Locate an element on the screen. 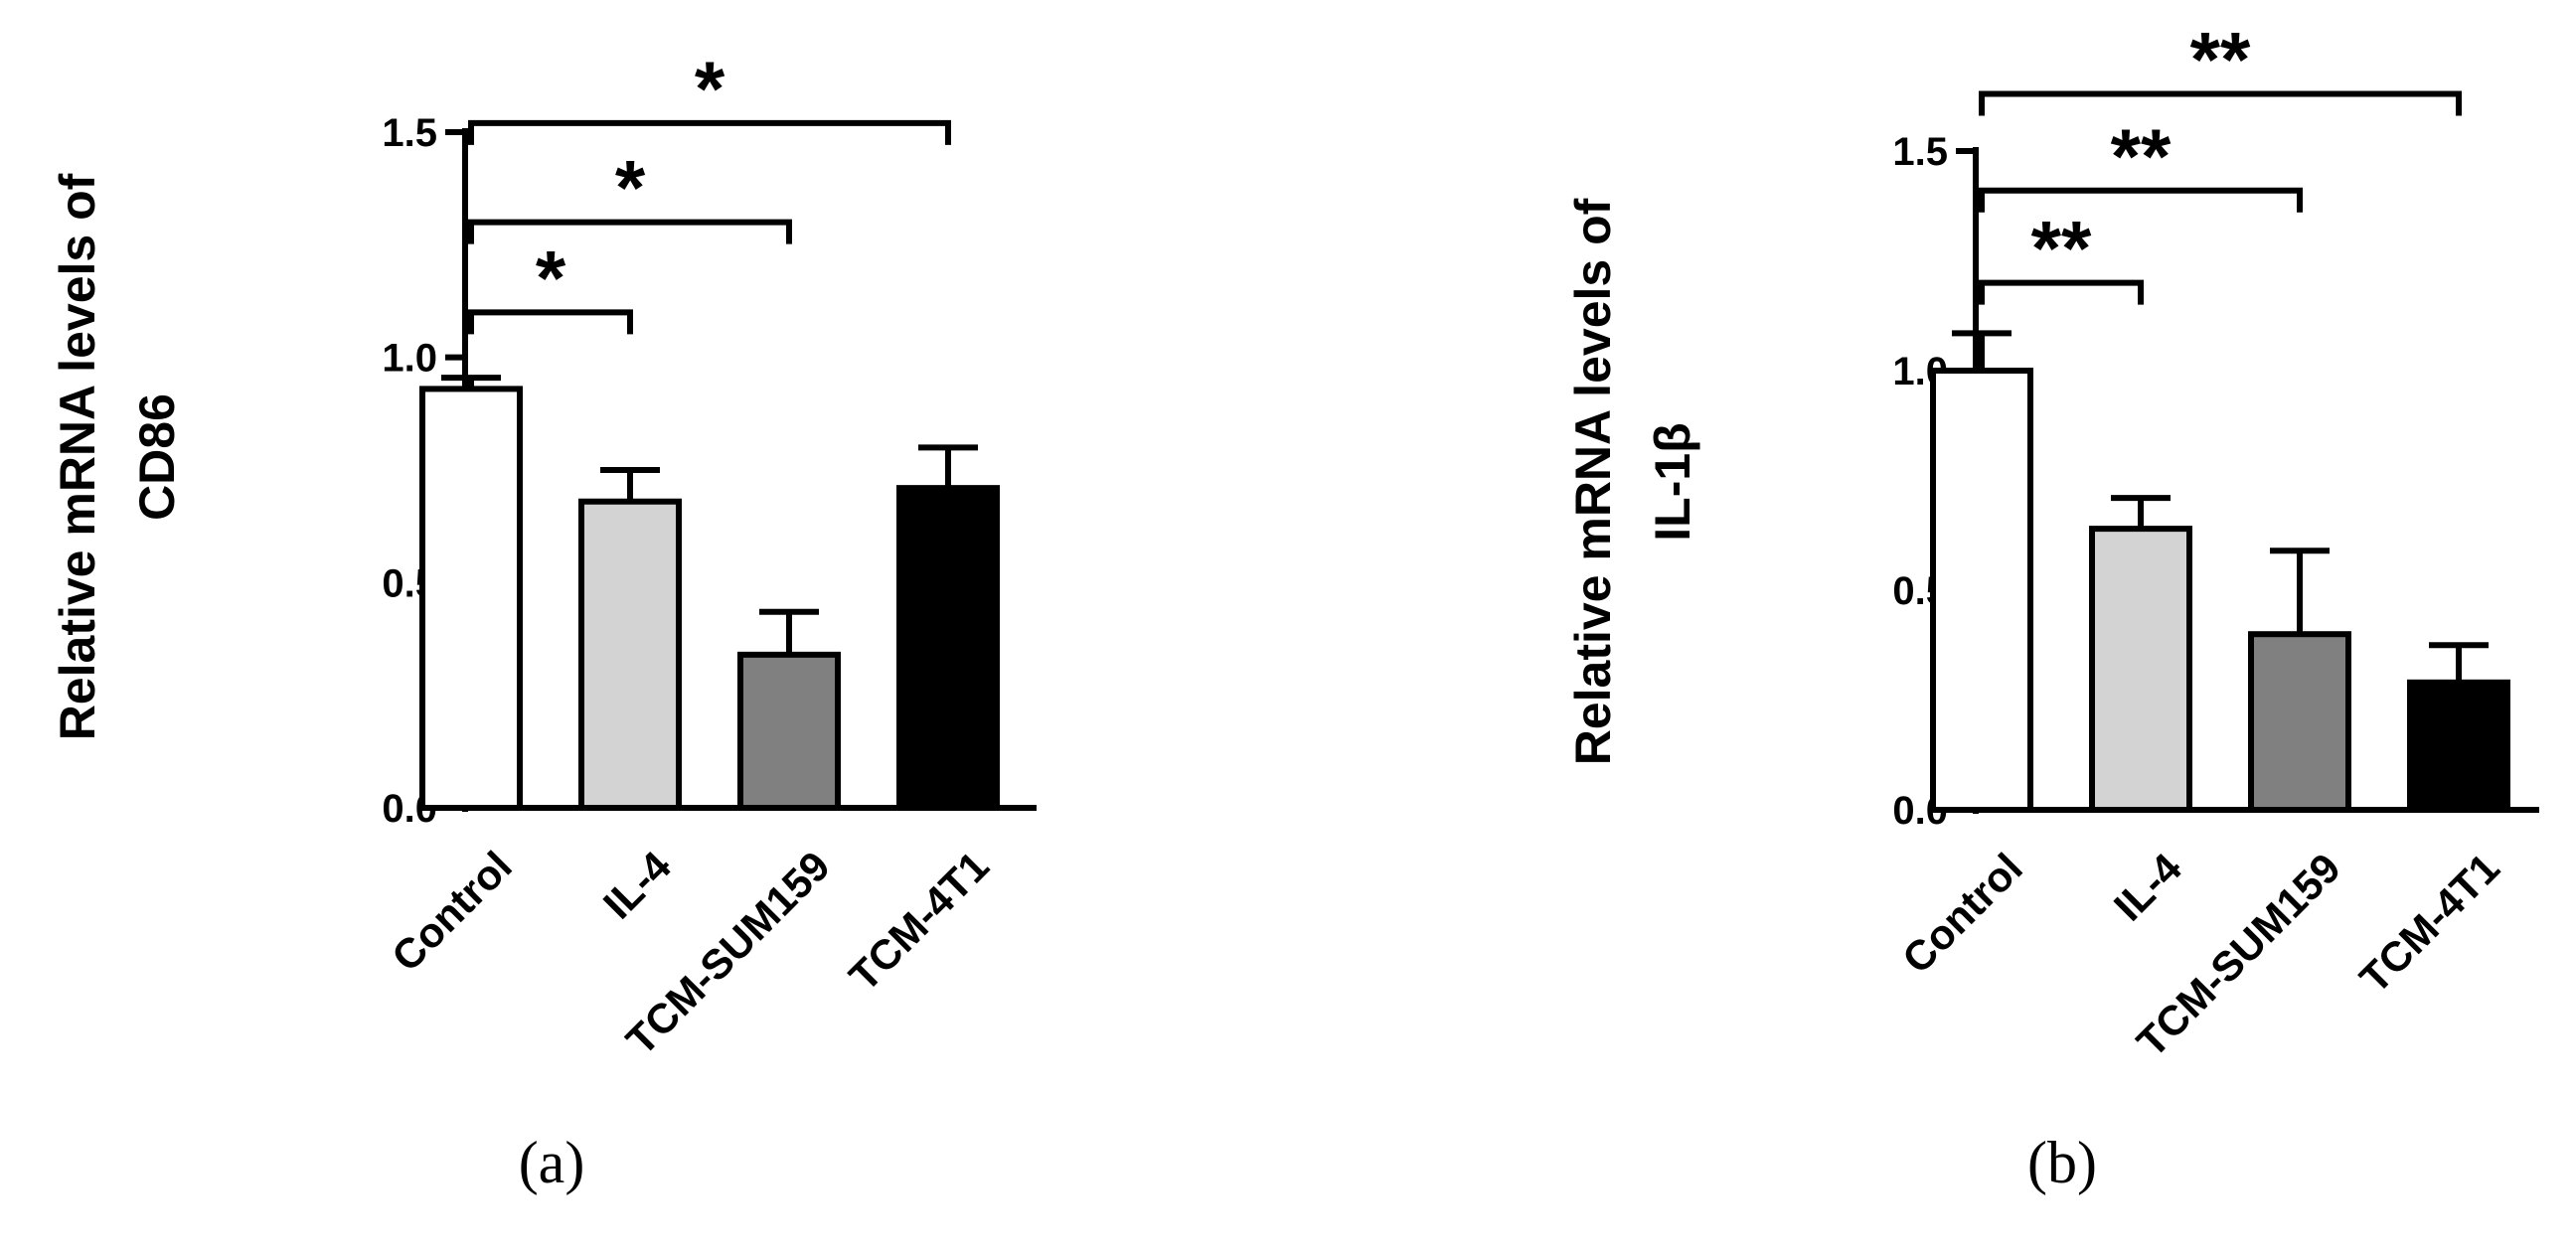 This screenshot has width=2576, height=1254. y-axis-label: Relative mRNA levels of CD86 is located at coordinates (117, 456).